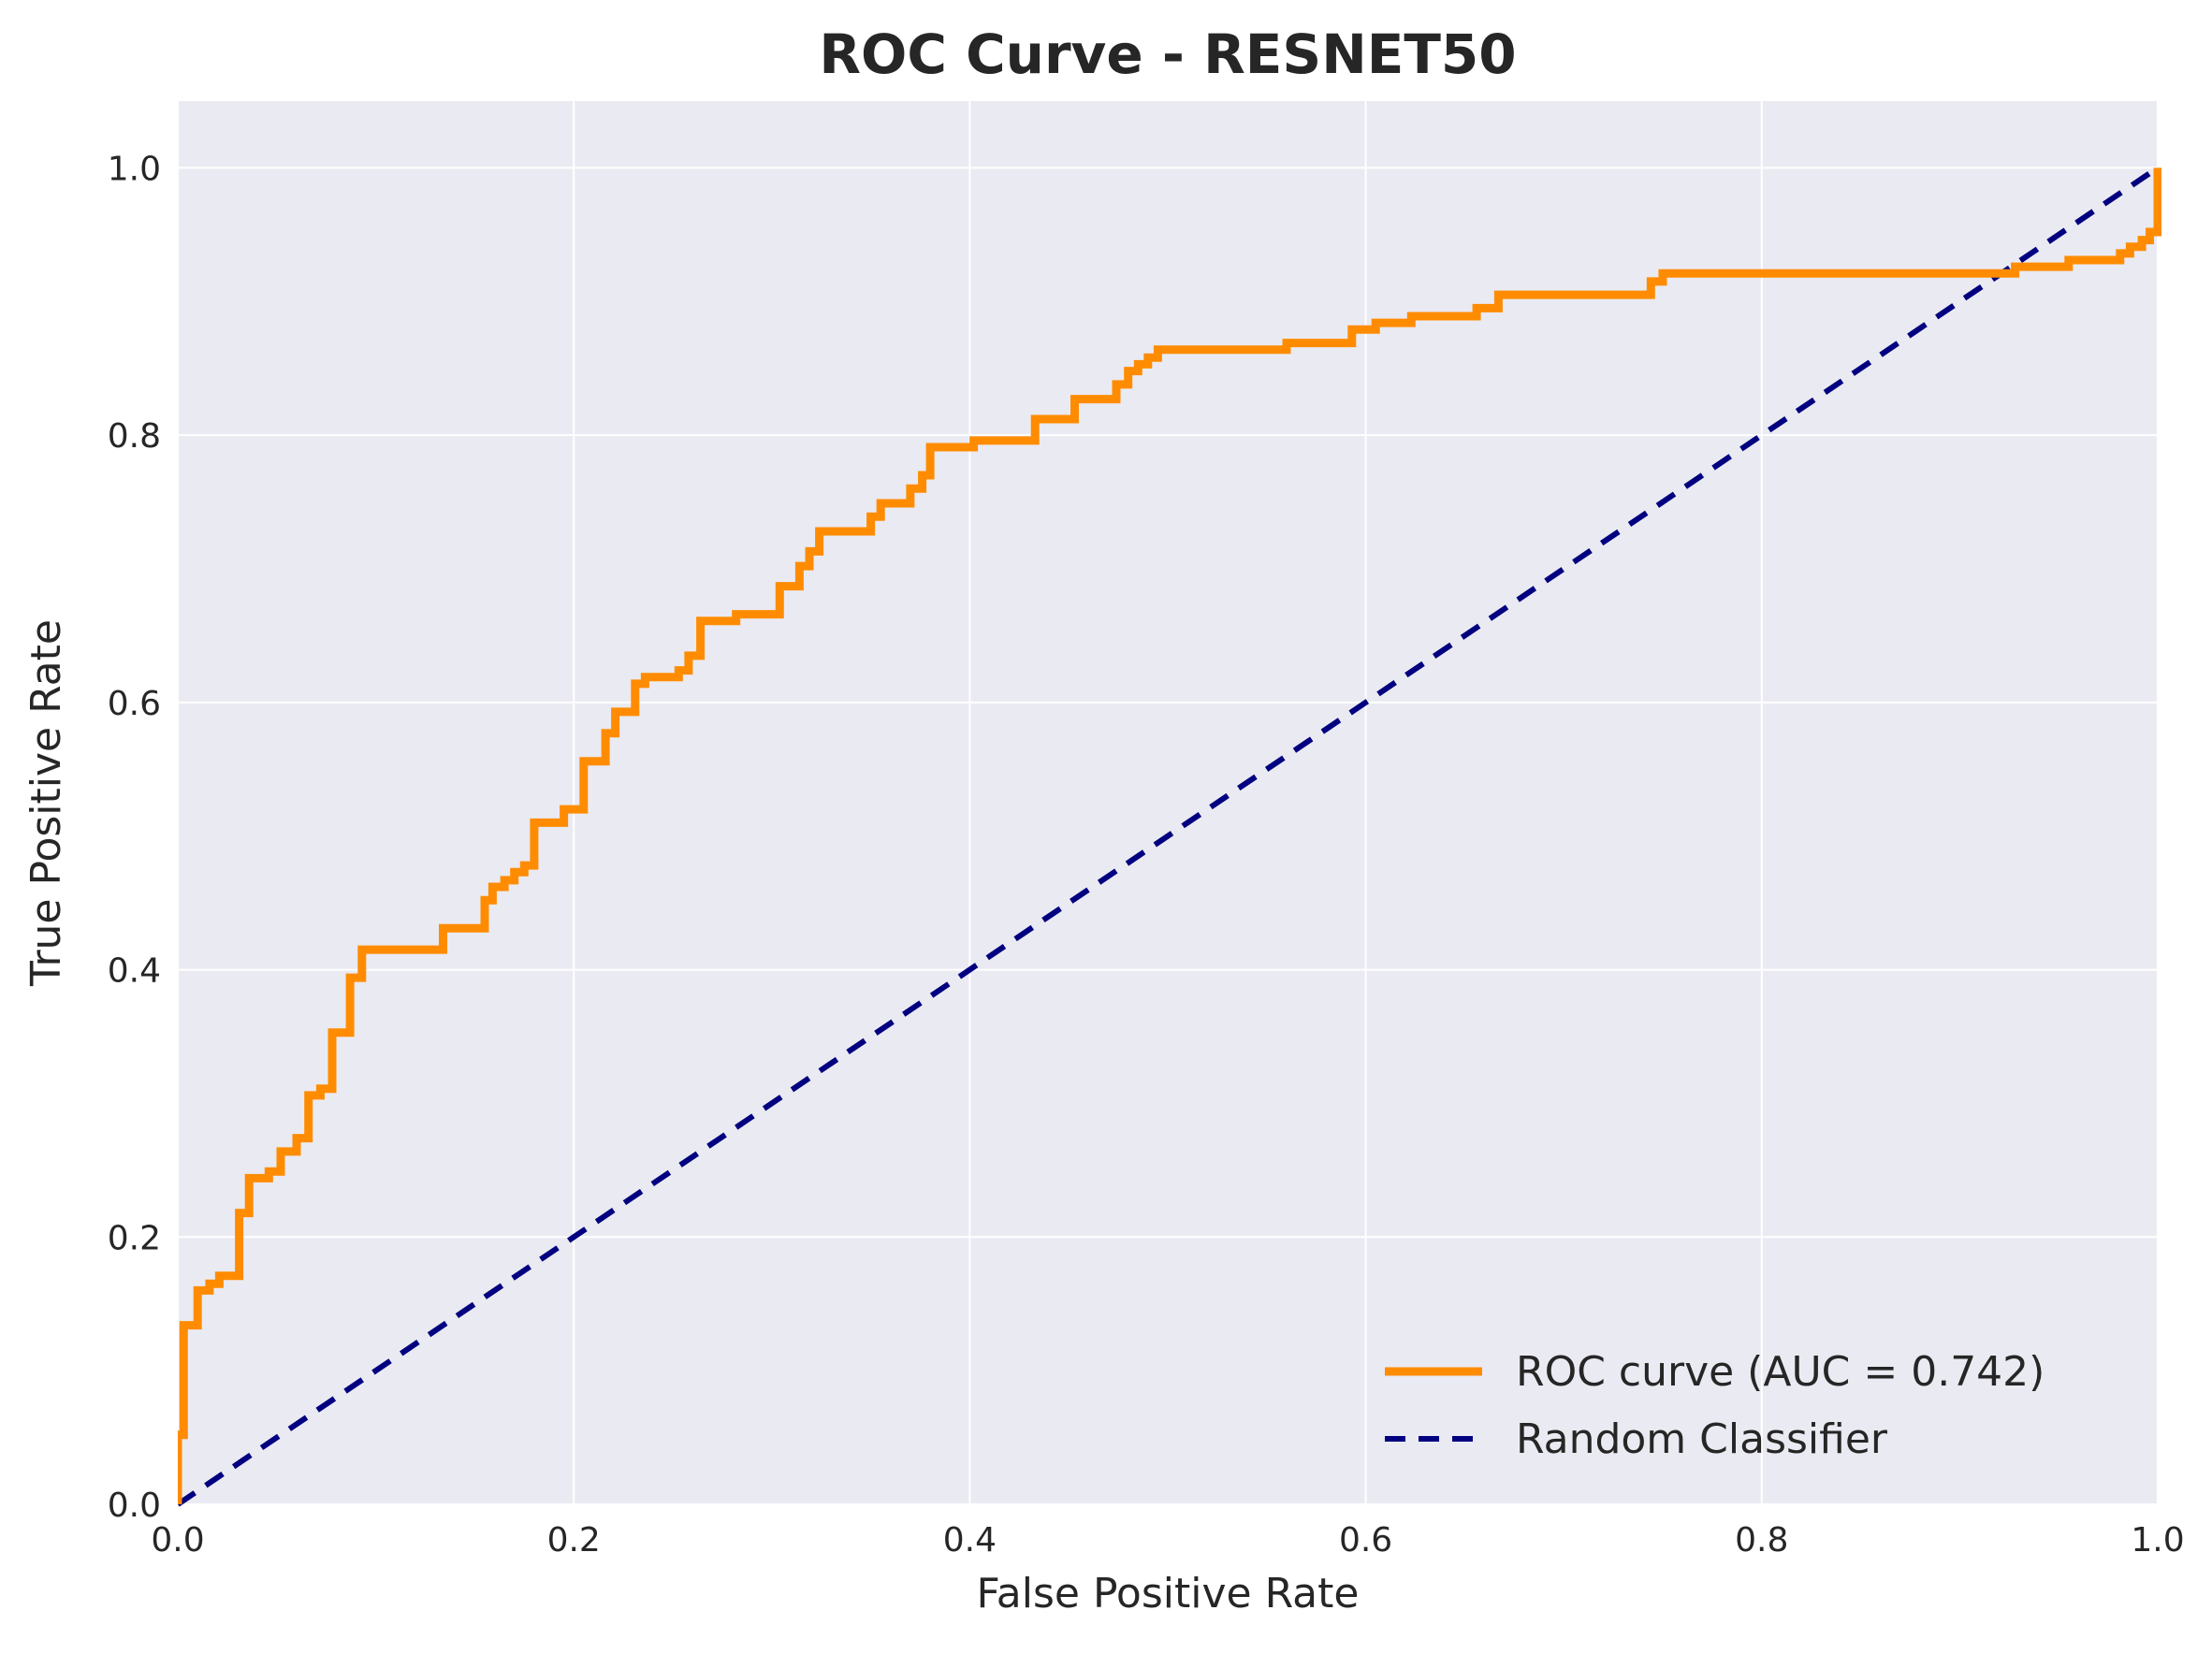  I want to click on y-tick-label: 0.0, so click(134, 1506).